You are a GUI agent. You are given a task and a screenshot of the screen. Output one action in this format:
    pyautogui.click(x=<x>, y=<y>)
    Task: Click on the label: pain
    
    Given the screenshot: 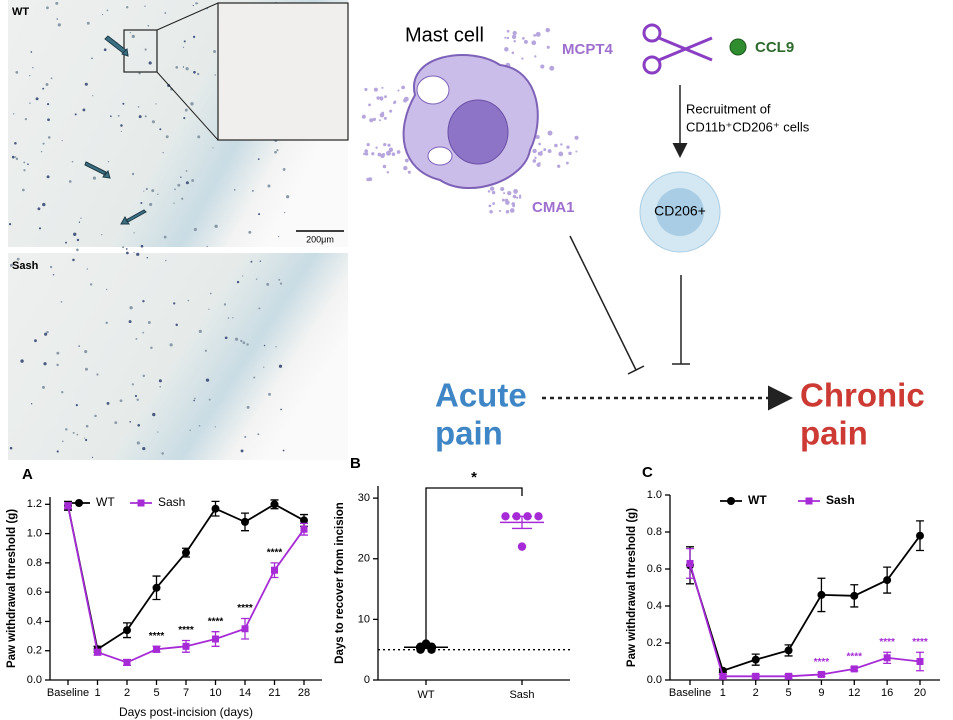 What is the action you would take?
    pyautogui.click(x=469, y=433)
    